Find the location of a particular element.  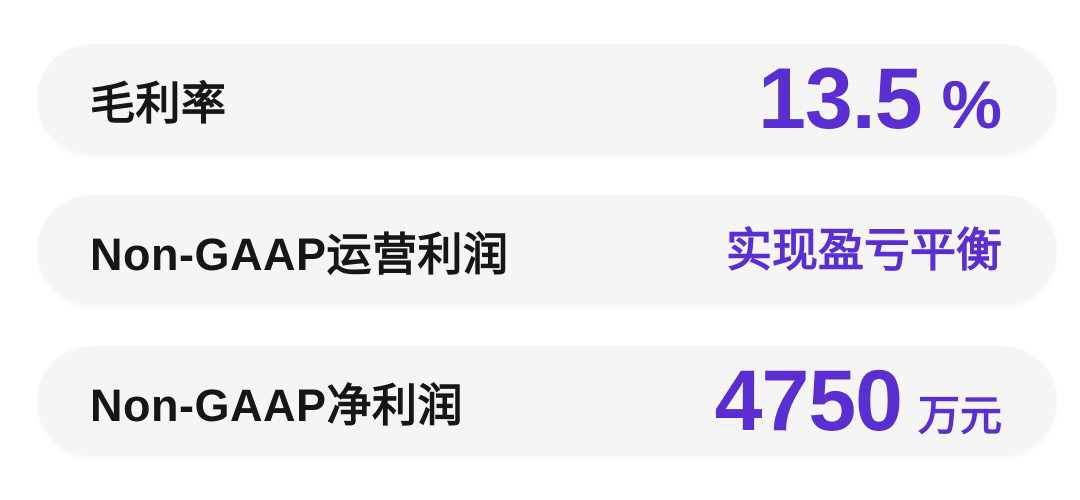

gross-margin-value: 13.5 % is located at coordinates (880, 99).